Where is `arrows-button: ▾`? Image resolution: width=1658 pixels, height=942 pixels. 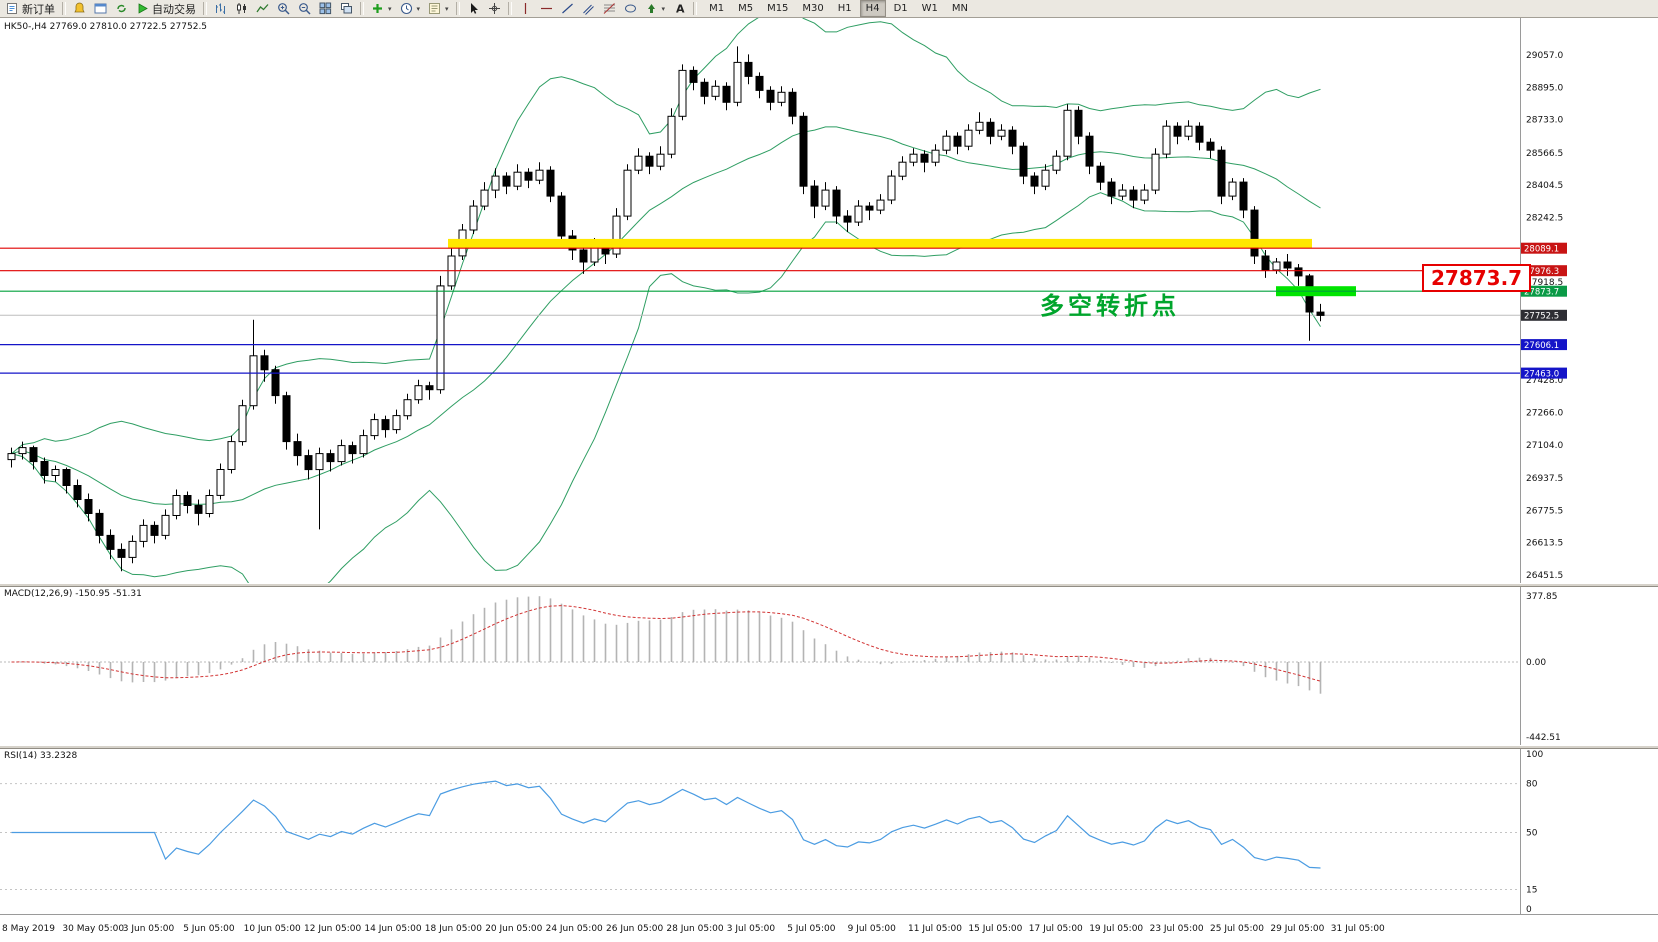 arrows-button: ▾ is located at coordinates (655, 9).